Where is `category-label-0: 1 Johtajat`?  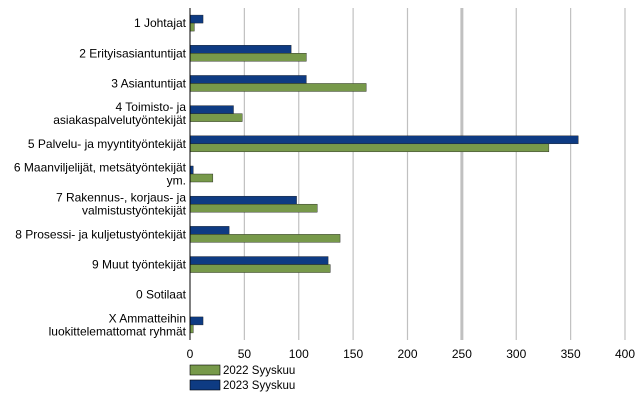 category-label-0: 1 Johtajat is located at coordinates (160, 23).